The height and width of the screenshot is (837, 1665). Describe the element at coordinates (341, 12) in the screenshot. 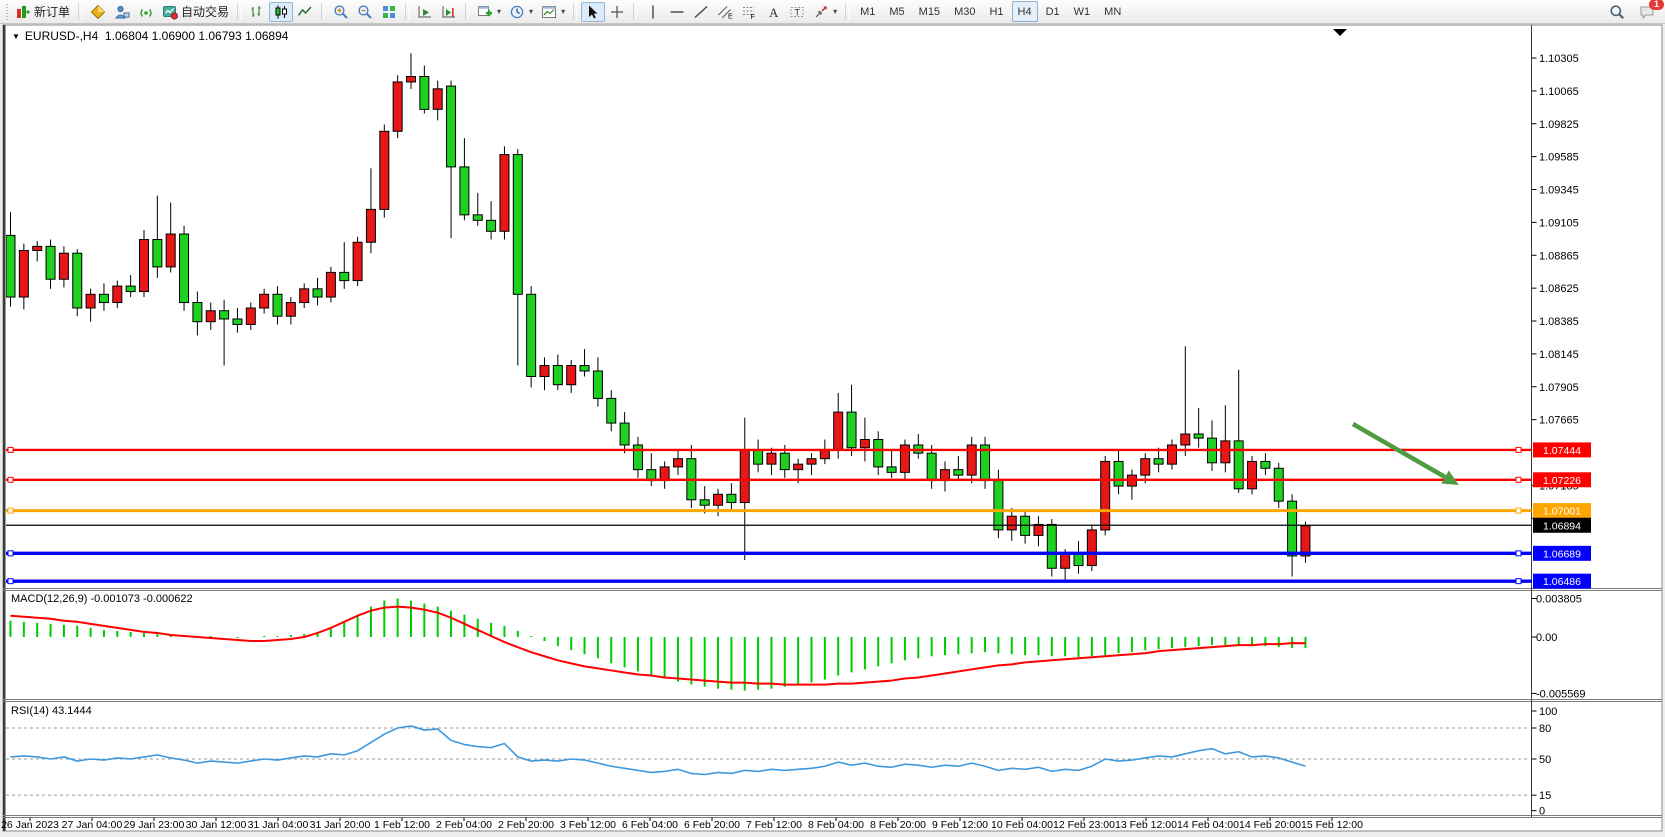

I see `zoom-in-button` at that location.